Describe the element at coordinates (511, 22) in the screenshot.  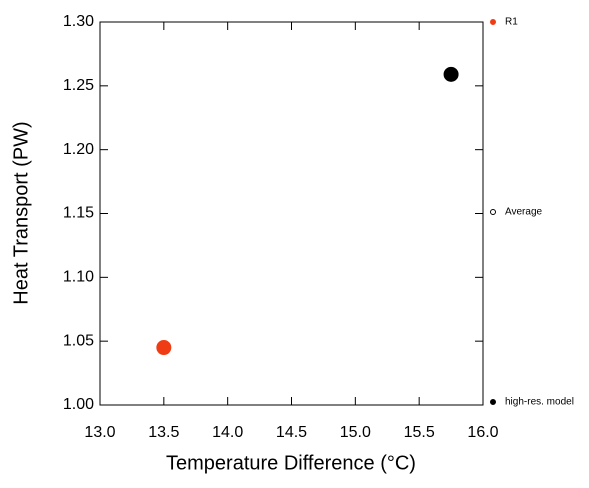
I see `legend-label: R1` at that location.